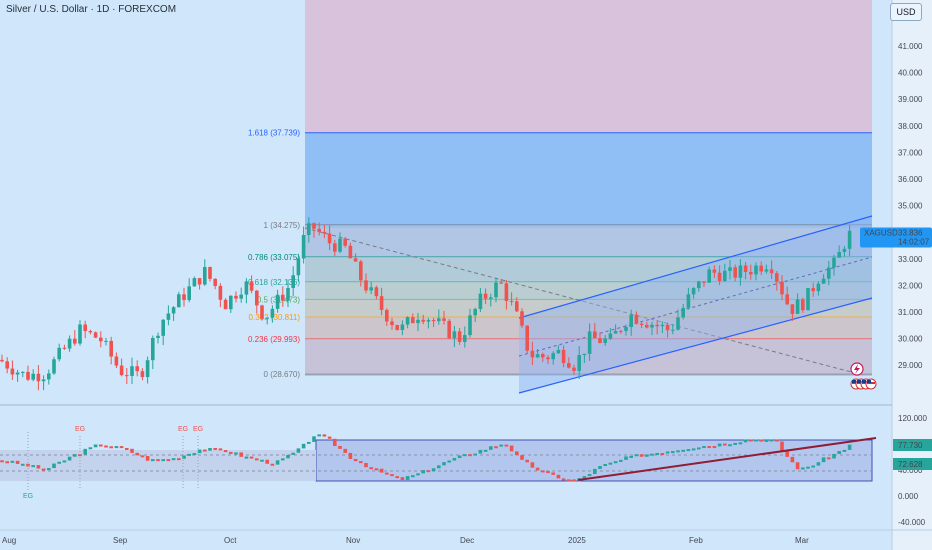 The width and height of the screenshot is (932, 550). Describe the element at coordinates (275, 317) in the screenshot. I see `fib-level-label: 0.382 (30.811)` at that location.